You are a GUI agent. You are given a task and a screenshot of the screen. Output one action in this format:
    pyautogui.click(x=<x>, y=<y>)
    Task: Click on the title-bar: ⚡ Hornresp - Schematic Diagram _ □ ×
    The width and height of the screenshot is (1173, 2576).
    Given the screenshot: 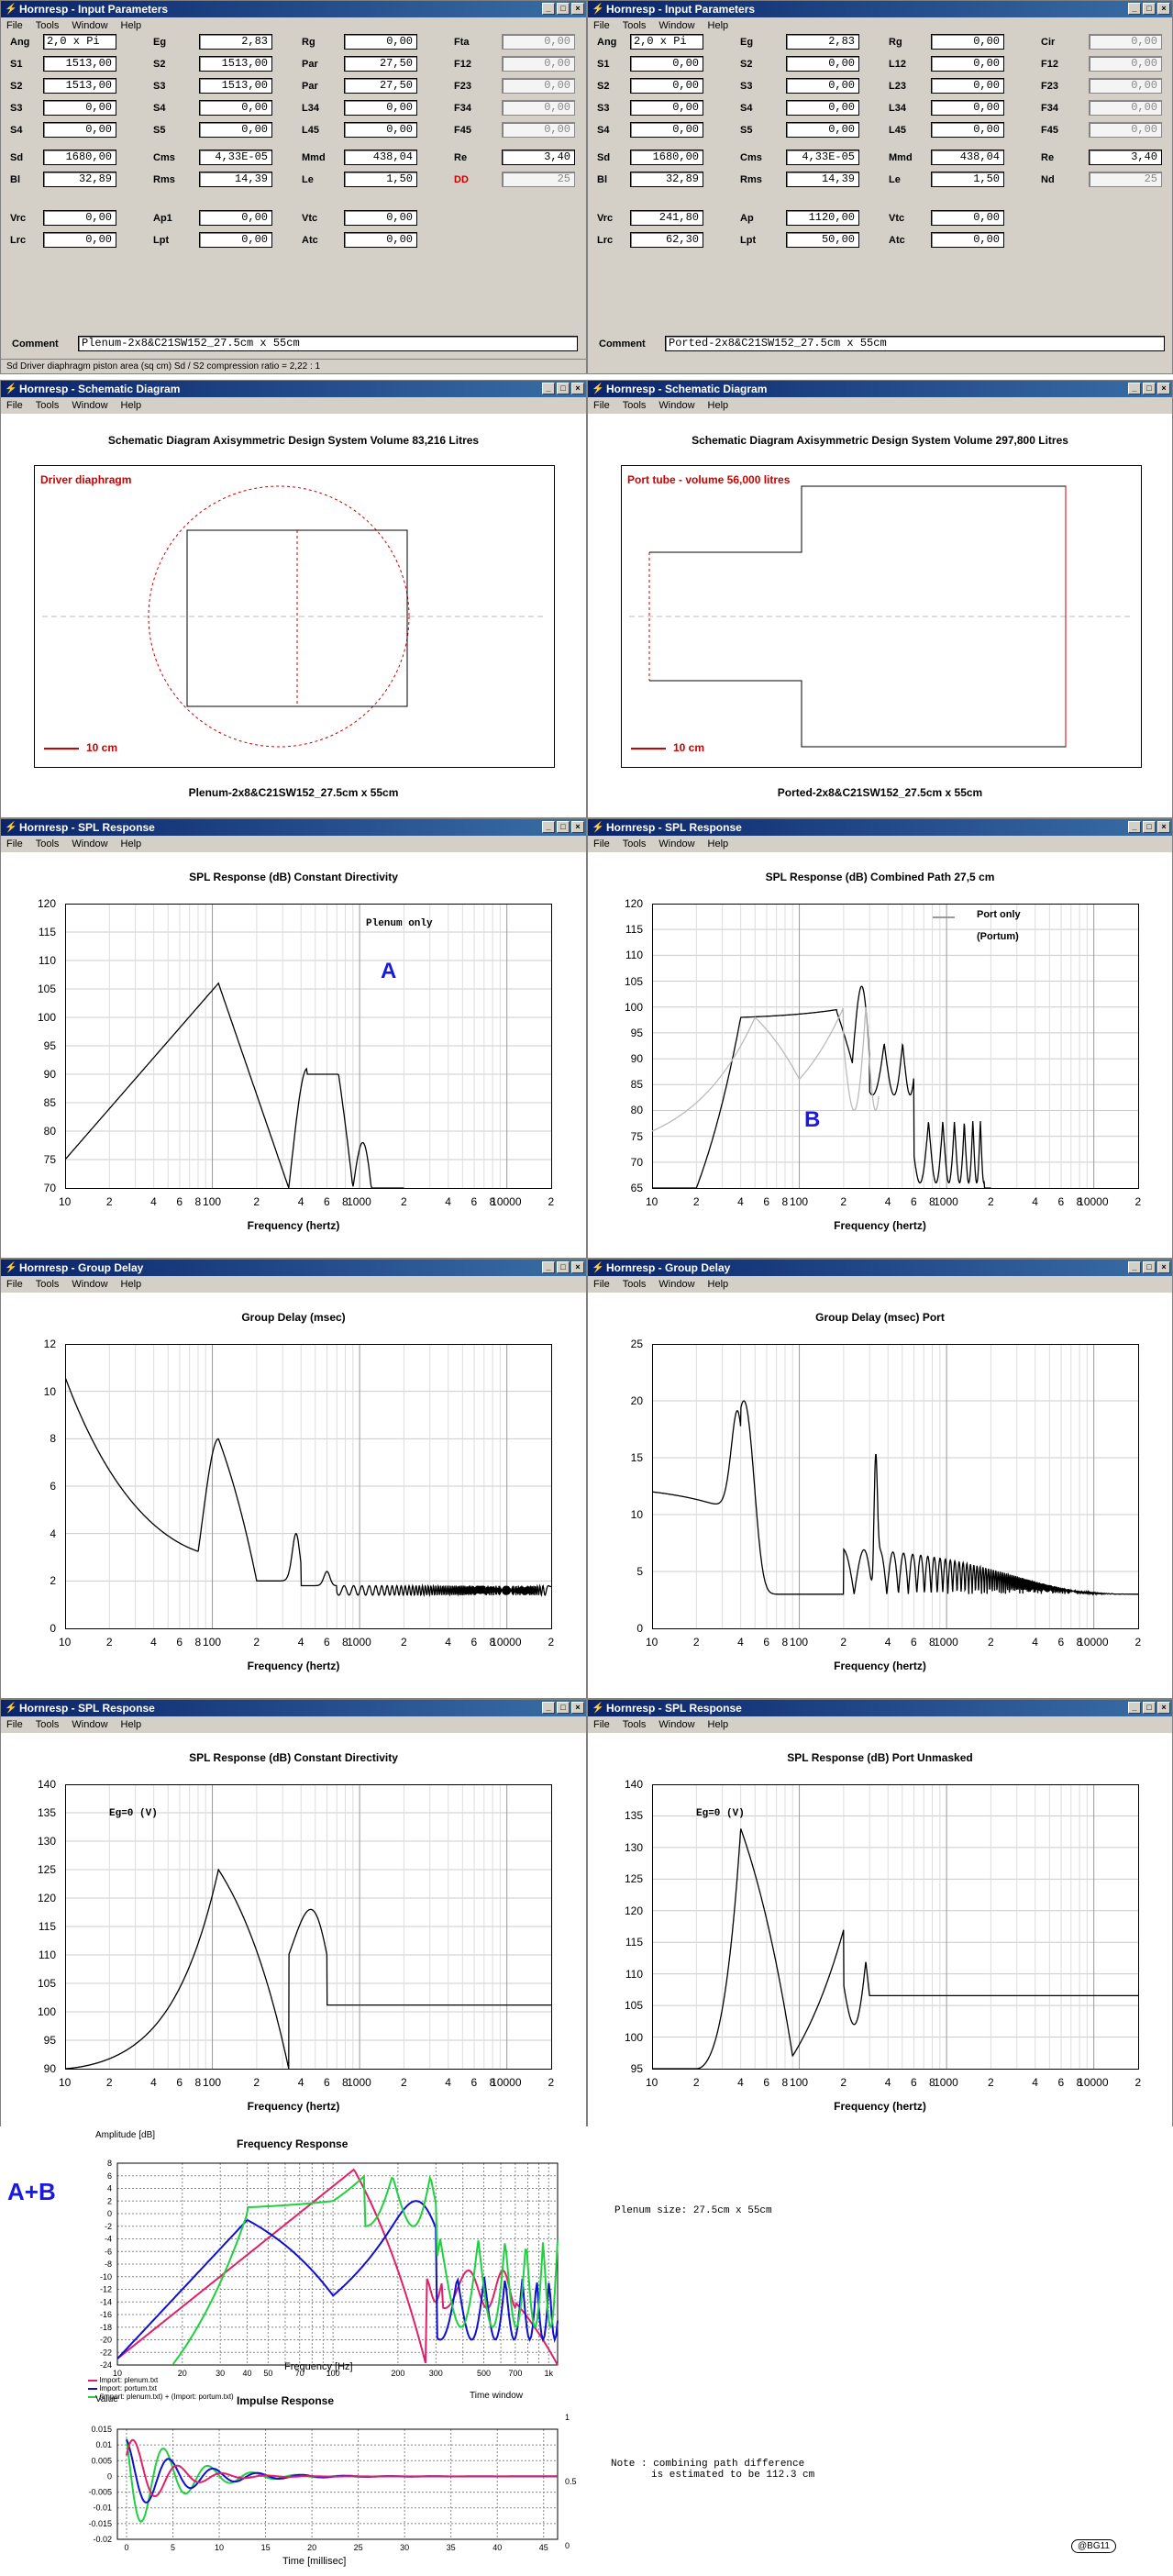 What is the action you would take?
    pyautogui.click(x=880, y=389)
    